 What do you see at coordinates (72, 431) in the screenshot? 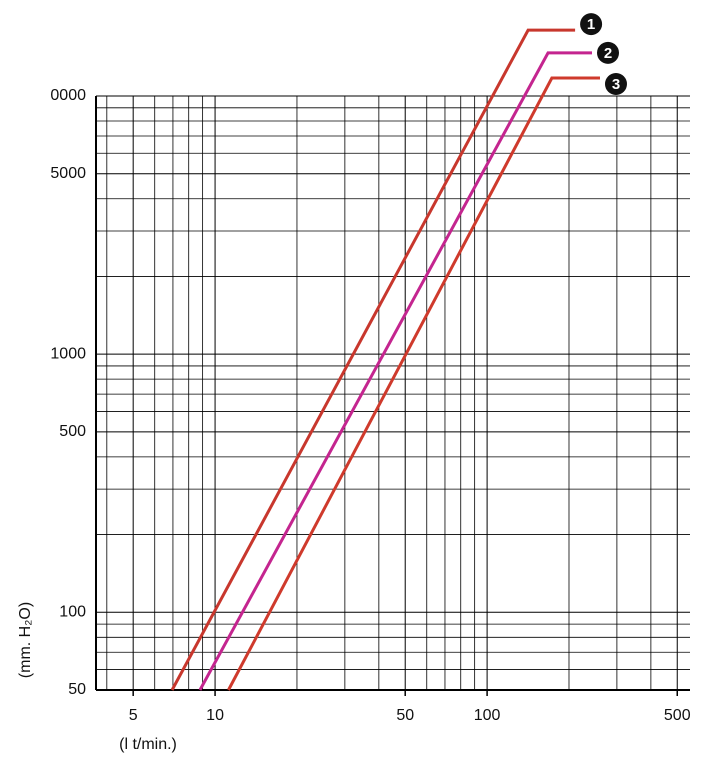
I see `y-tick-label: 500` at bounding box center [72, 431].